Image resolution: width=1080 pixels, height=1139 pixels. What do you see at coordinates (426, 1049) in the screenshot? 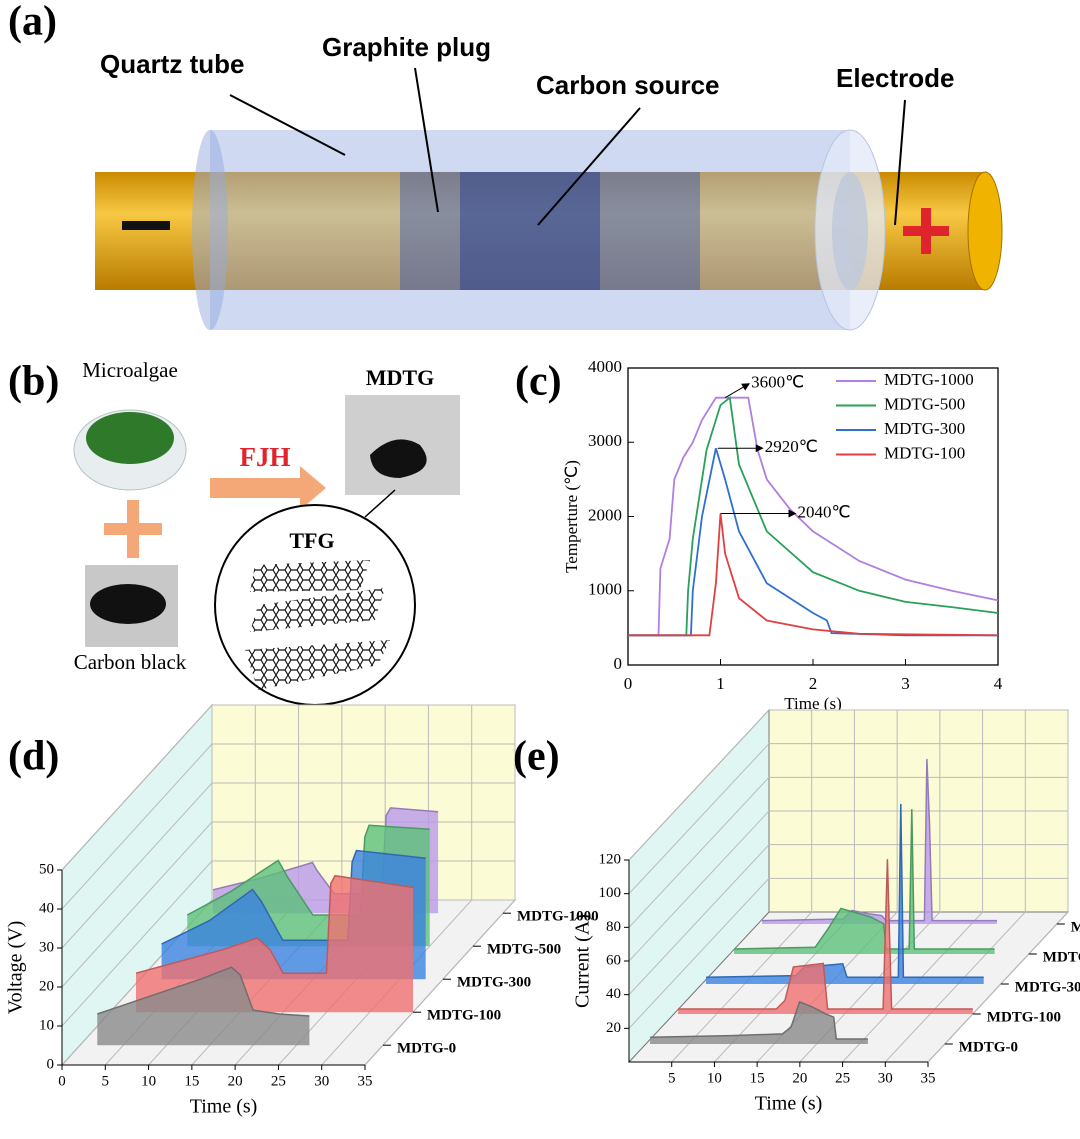
I see `depth-label: MDTG-0` at bounding box center [426, 1049].